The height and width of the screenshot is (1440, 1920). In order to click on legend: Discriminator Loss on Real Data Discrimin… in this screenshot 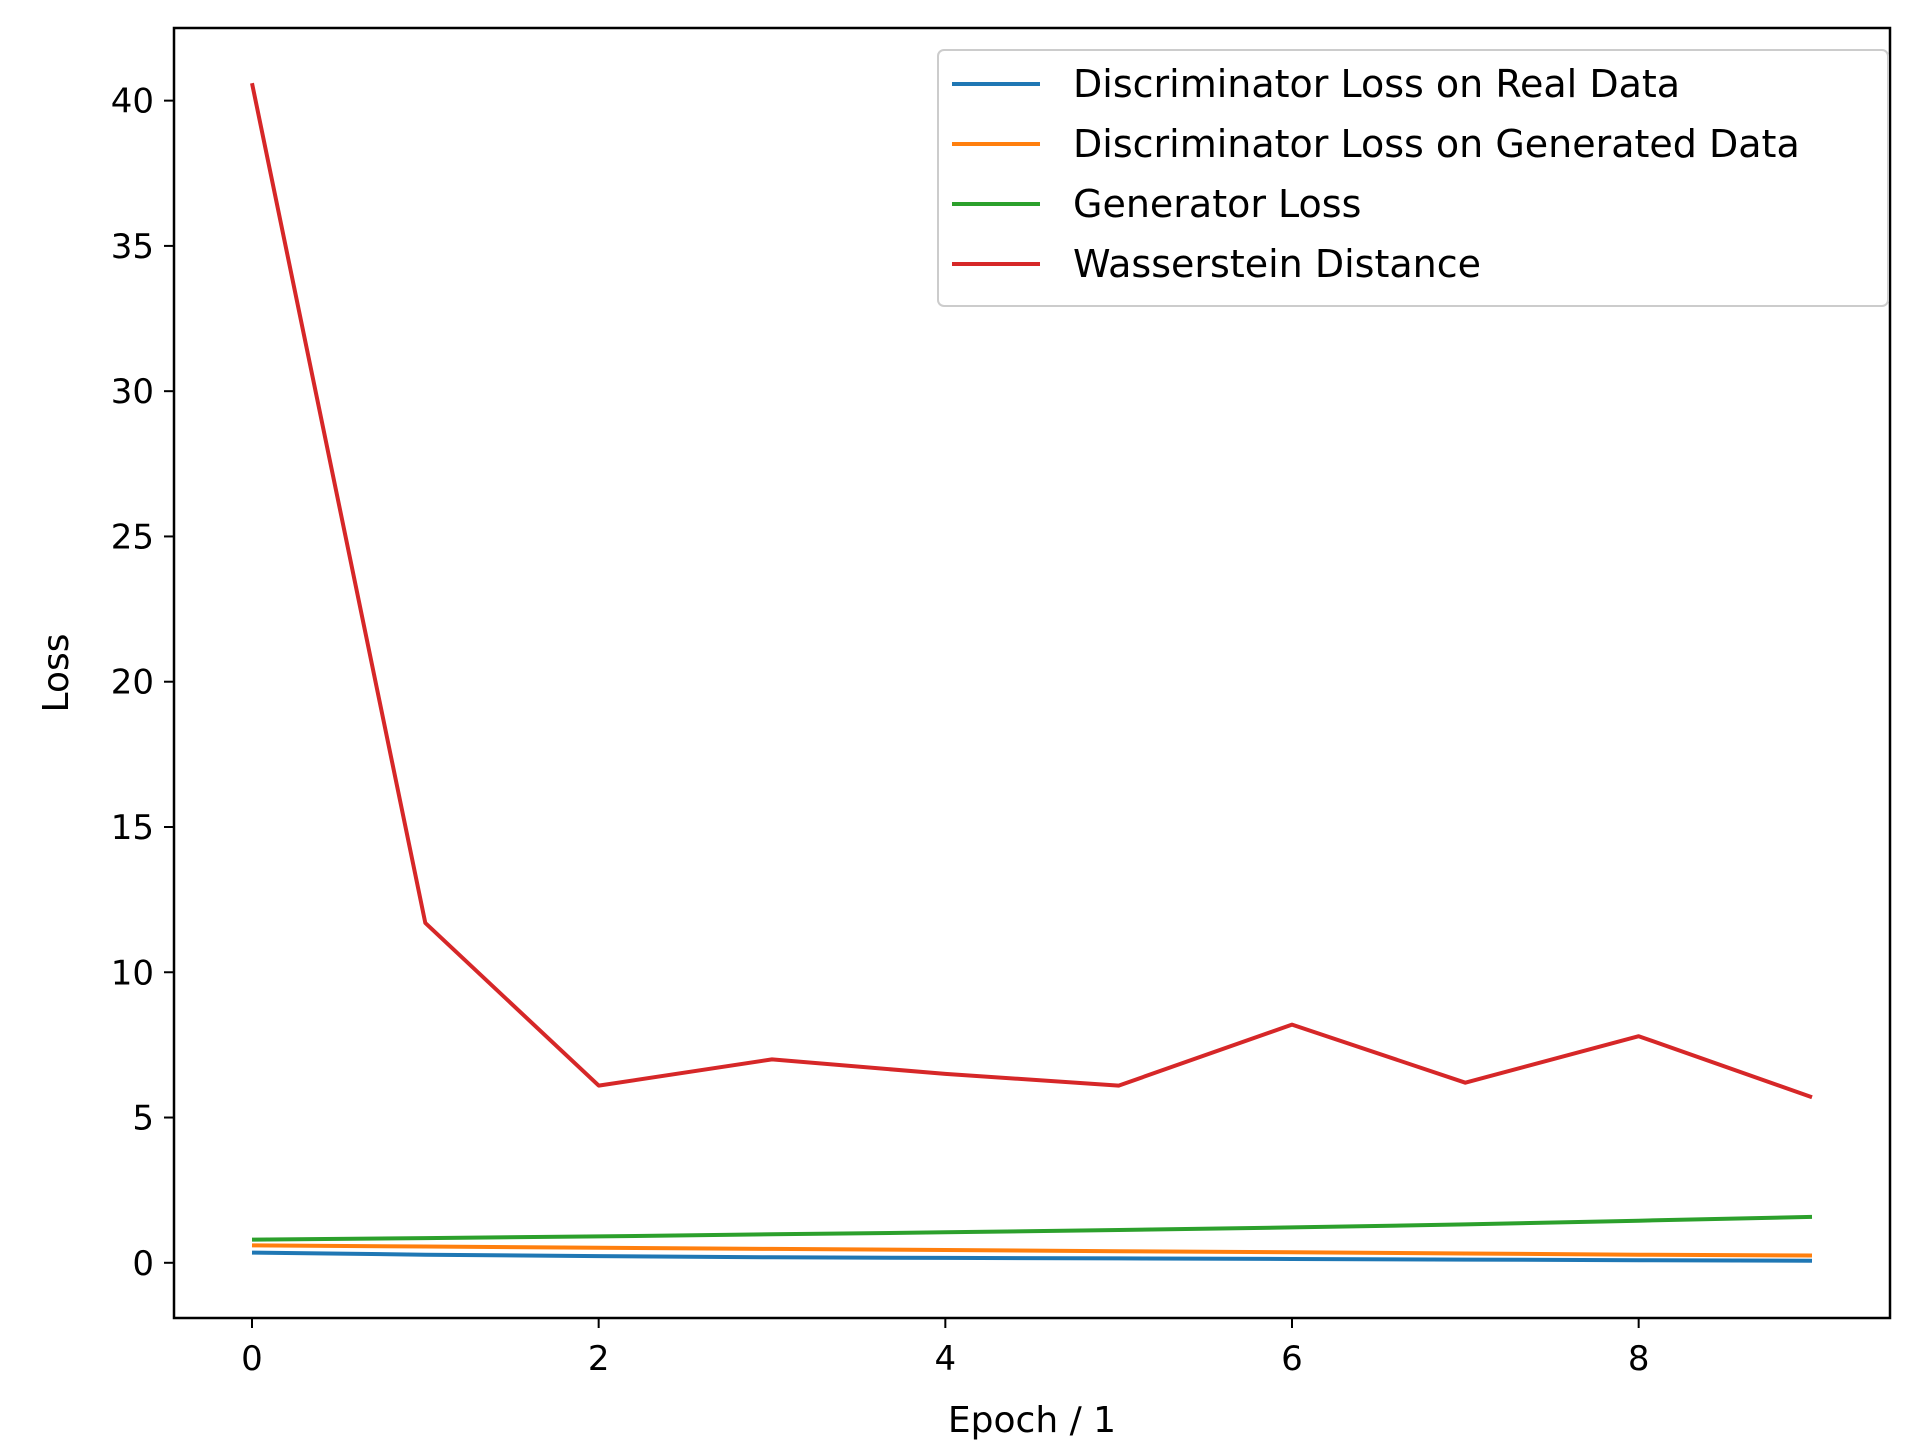, I will do `click(1413, 178)`.